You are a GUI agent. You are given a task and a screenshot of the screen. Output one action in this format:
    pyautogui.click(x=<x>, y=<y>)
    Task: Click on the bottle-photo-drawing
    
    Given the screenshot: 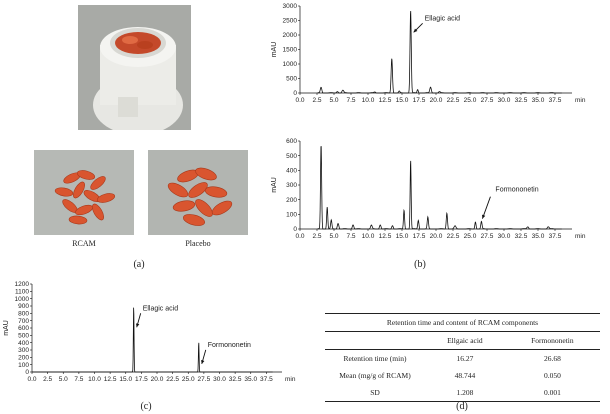 What is the action you would take?
    pyautogui.click(x=134, y=67)
    